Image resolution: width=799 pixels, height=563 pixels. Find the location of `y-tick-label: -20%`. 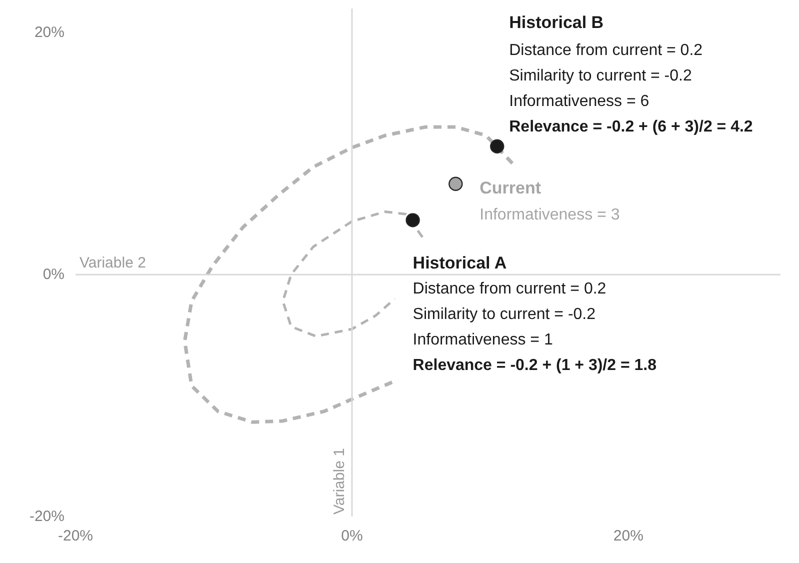

y-tick-label: -20% is located at coordinates (47, 516).